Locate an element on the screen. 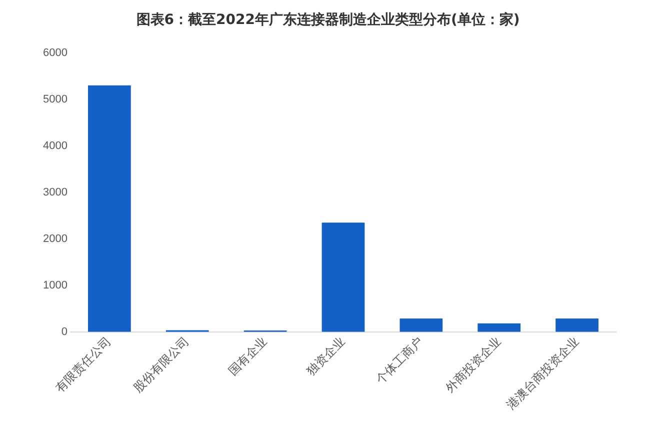 The image size is (656, 426). y-tick-label: 6000 is located at coordinates (55, 52).